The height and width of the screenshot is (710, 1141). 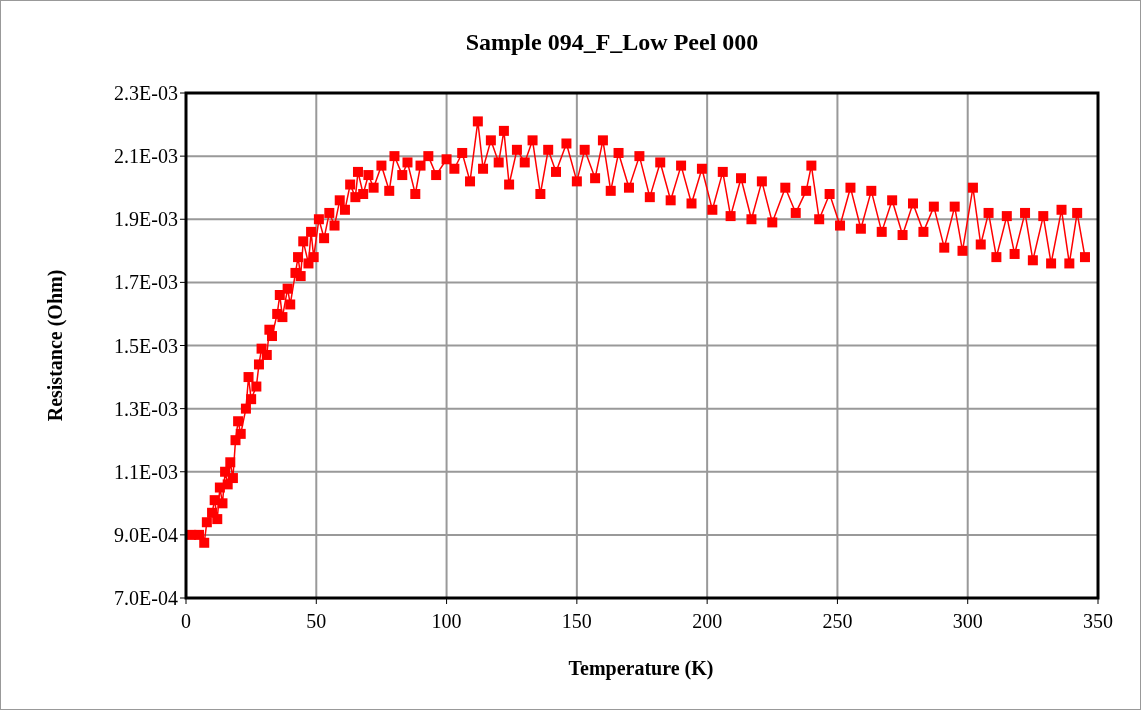 What do you see at coordinates (612, 42) in the screenshot?
I see `chart-title: Sample 094_F_Low Peel 000` at bounding box center [612, 42].